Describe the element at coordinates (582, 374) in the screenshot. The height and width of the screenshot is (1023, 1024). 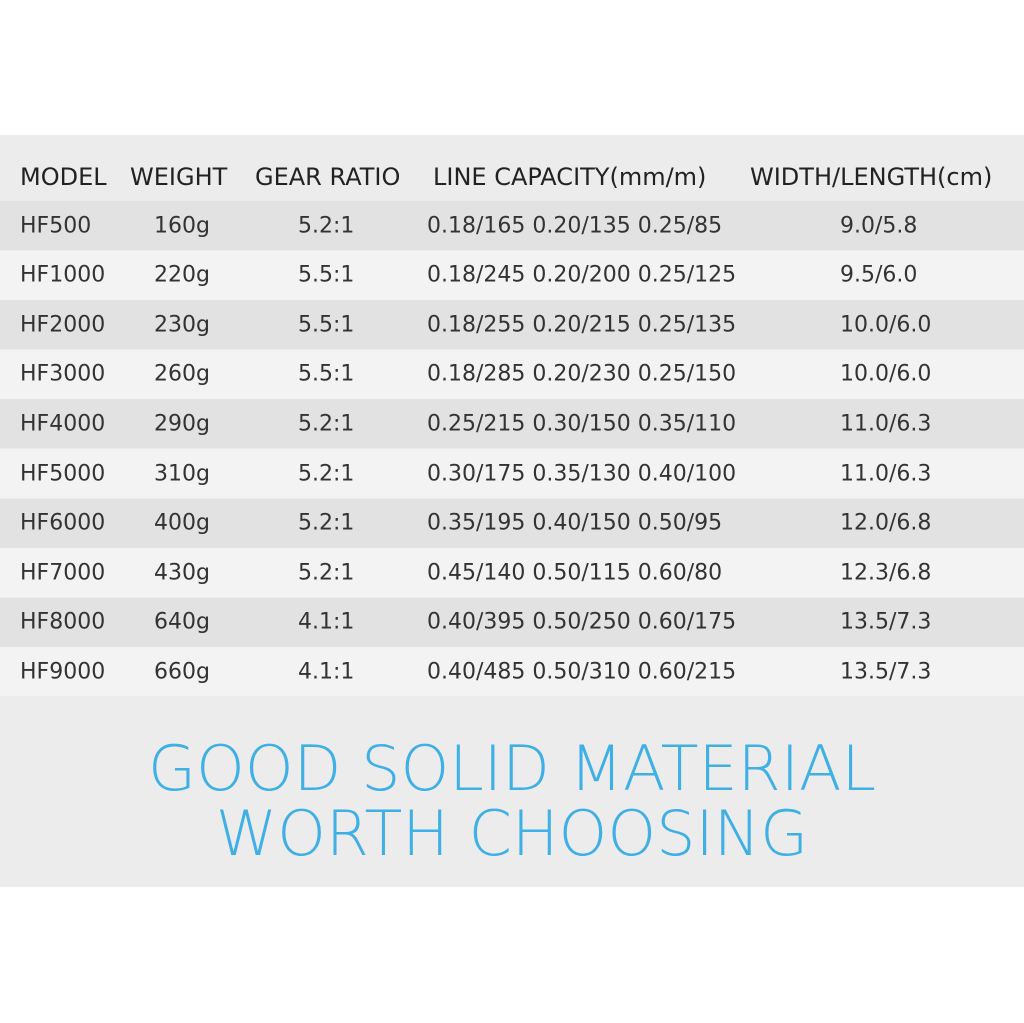
I see `cell: 0.18/285 0.20/230 0.25/150` at that location.